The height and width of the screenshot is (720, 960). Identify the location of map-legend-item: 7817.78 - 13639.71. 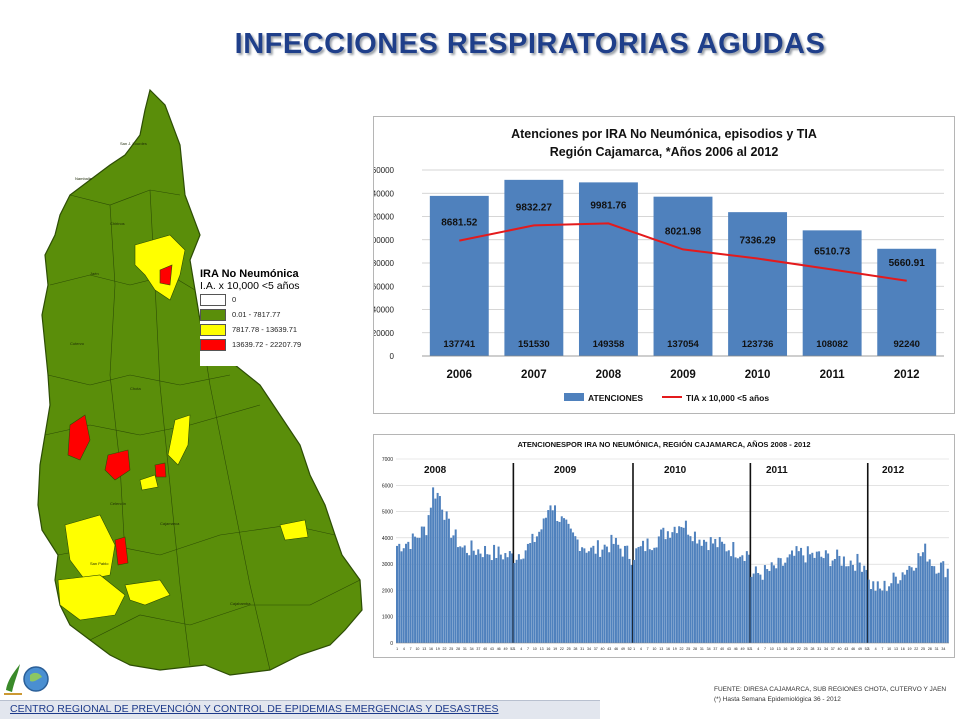
(262, 329).